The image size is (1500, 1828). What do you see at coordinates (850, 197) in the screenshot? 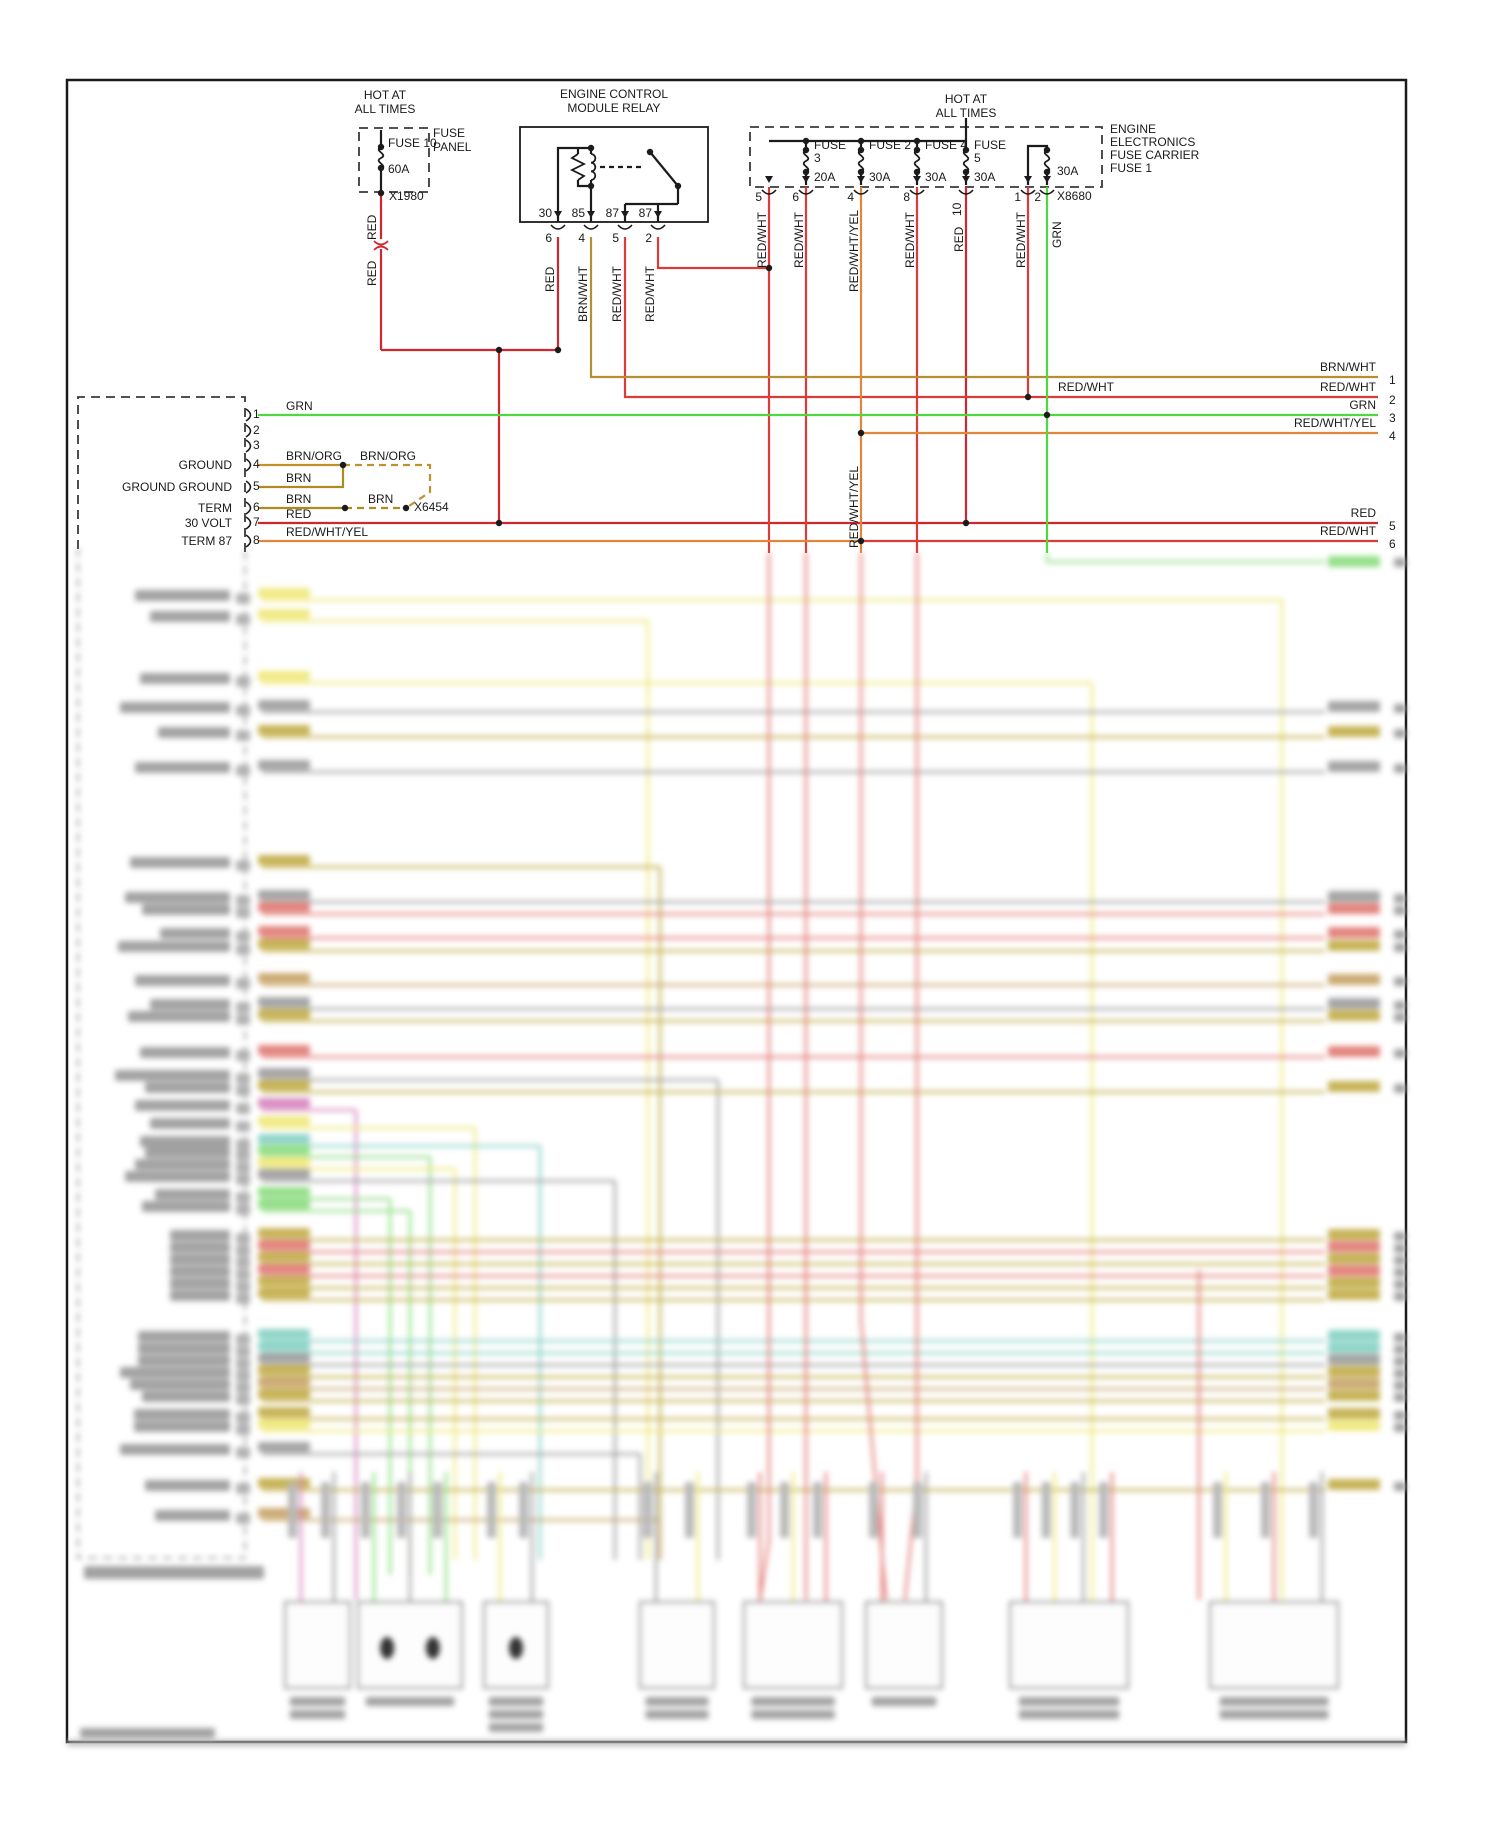
I see `carrier-pin-number: 4` at bounding box center [850, 197].